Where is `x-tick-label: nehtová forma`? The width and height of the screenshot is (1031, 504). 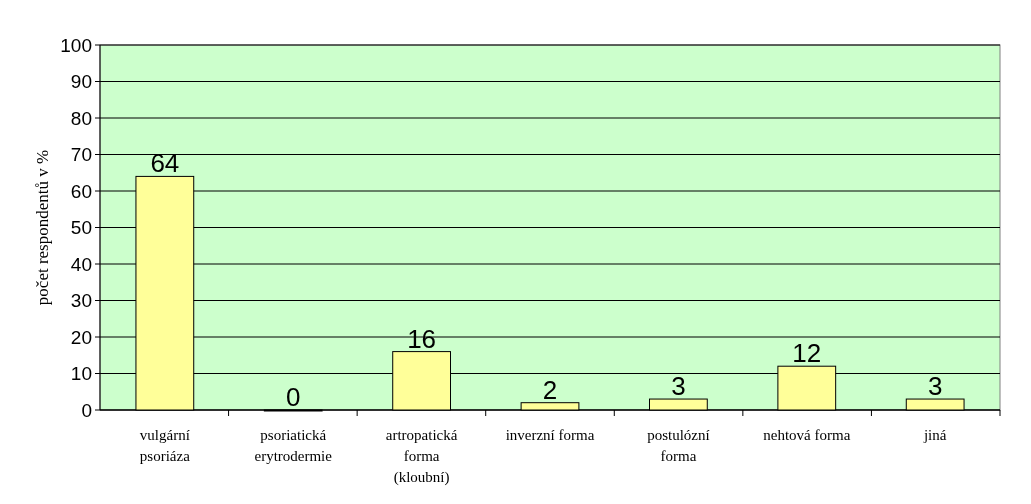
x-tick-label: nehtová forma is located at coordinates (807, 435).